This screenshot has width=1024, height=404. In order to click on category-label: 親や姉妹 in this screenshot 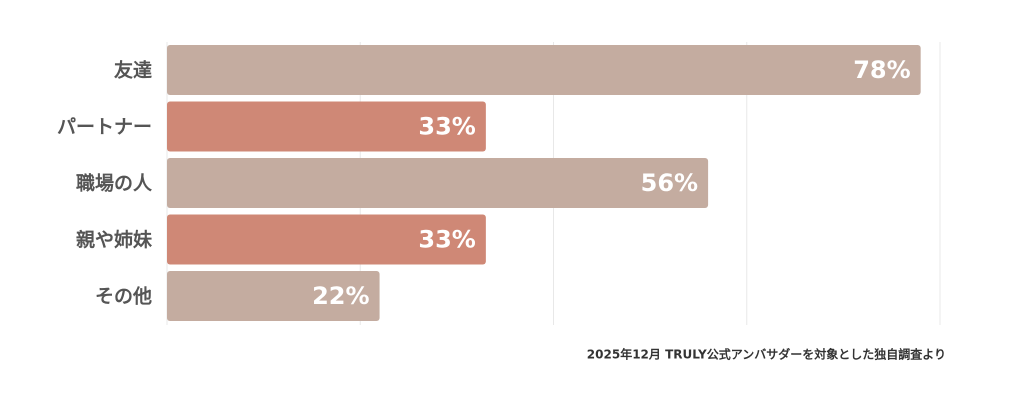, I will do `click(114, 239)`.